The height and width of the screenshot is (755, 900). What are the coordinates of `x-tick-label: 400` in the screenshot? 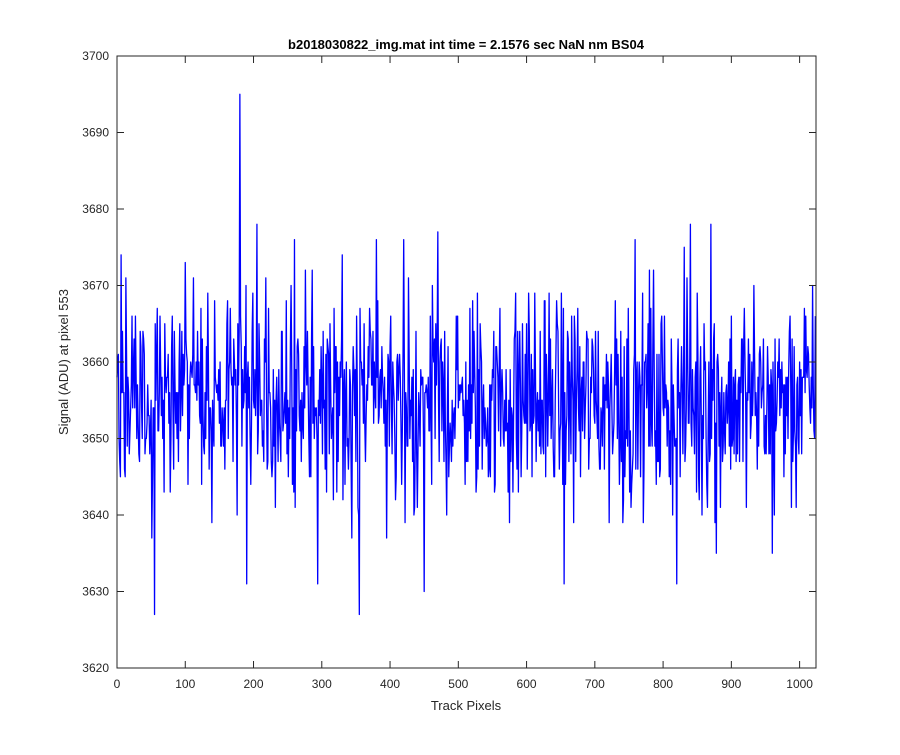 It's located at (390, 684).